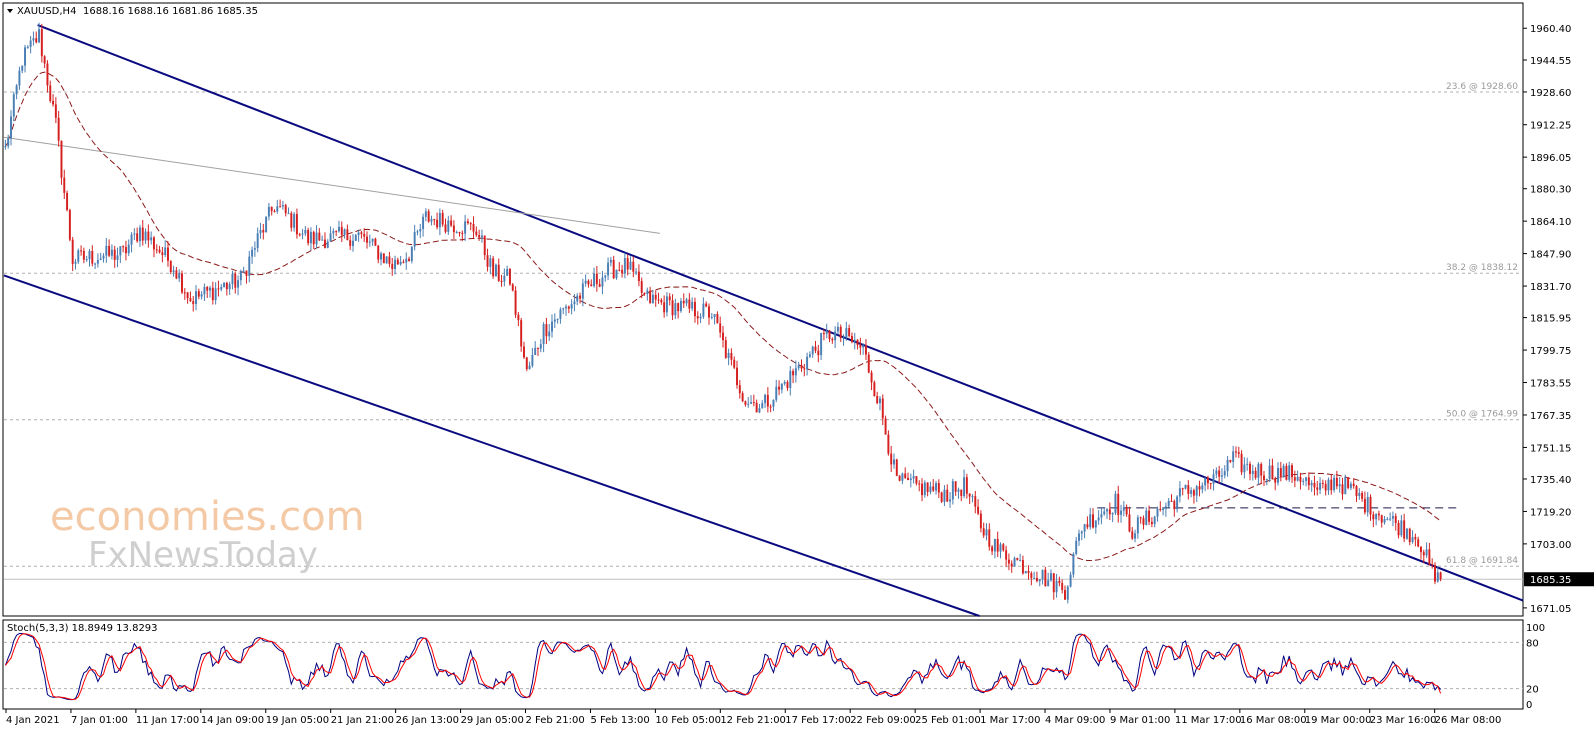 This screenshot has width=1596, height=747. I want to click on triangle-down-icon, so click(10, 11).